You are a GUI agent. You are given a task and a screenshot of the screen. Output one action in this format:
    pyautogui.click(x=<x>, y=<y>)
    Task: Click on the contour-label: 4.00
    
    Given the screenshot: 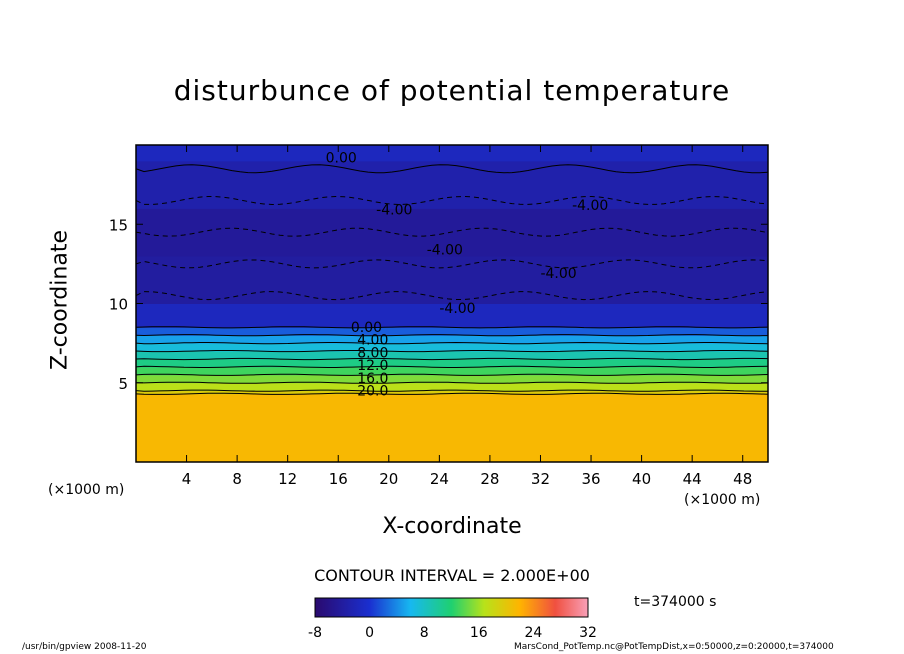 What is the action you would take?
    pyautogui.click(x=372, y=341)
    